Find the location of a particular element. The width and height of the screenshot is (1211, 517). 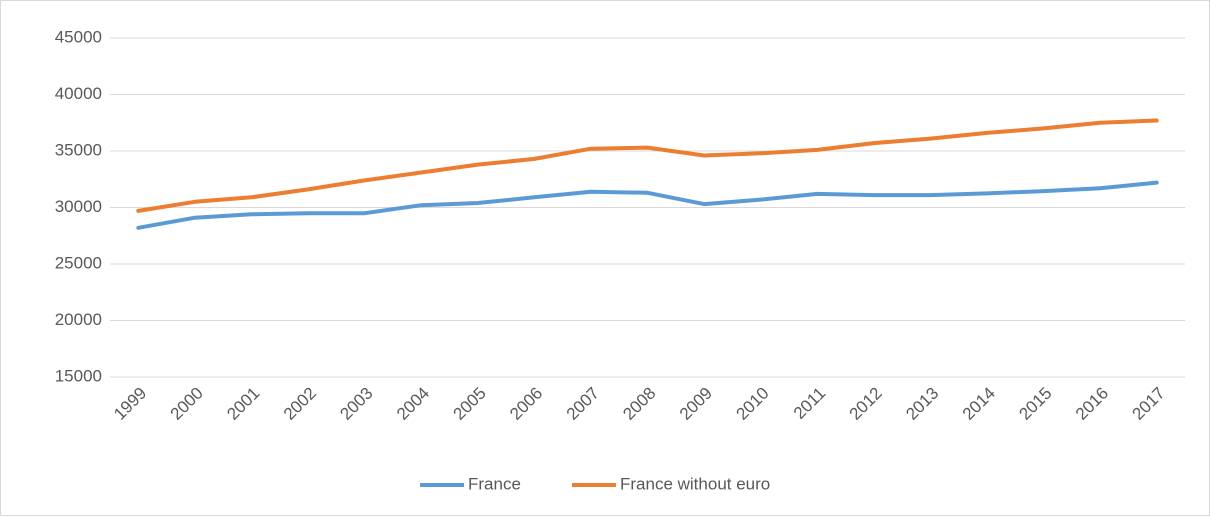

y-tick-label: 20000 is located at coordinates (78, 319).